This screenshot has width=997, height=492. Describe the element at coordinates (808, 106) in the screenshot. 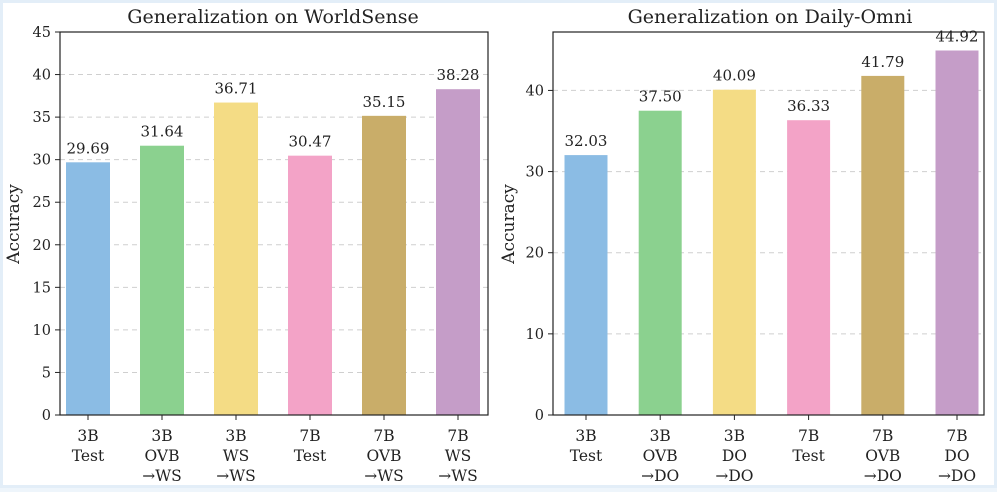

I see `bar-value-label: 36.33` at that location.